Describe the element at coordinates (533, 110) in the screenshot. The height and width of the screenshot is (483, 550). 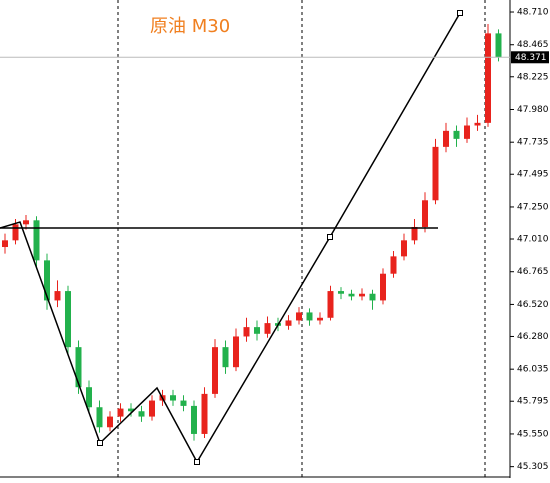
I see `y-tick-label: 47.980` at that location.